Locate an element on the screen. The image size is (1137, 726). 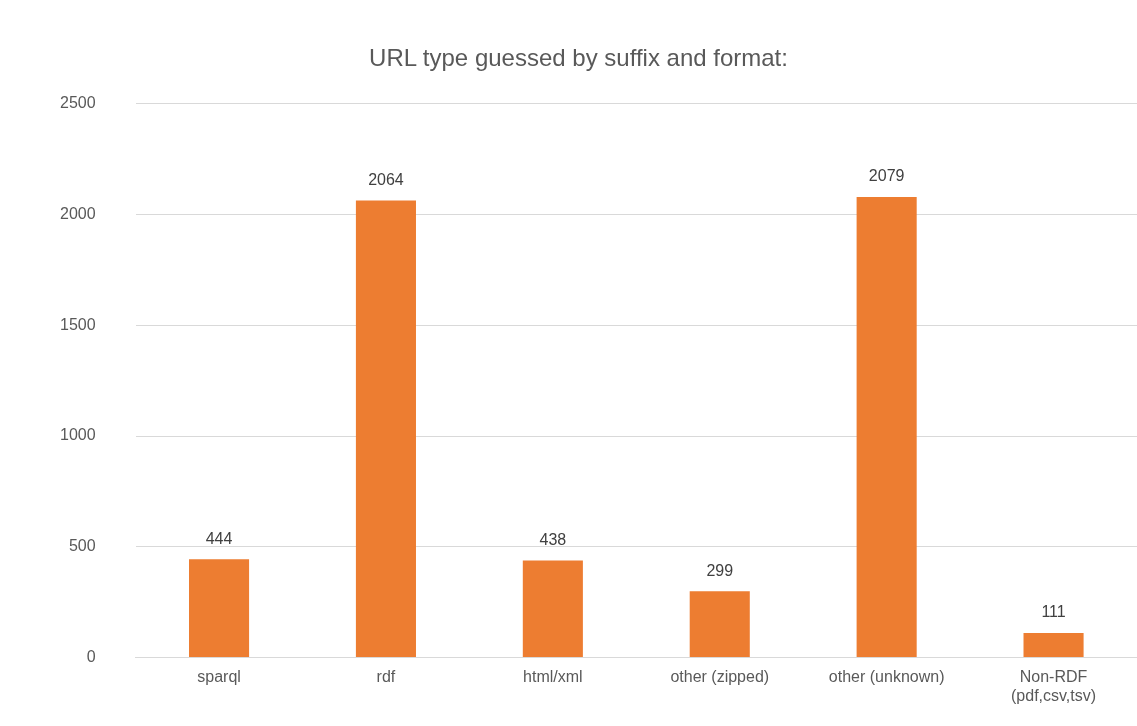
data-label: 438 is located at coordinates (553, 539).